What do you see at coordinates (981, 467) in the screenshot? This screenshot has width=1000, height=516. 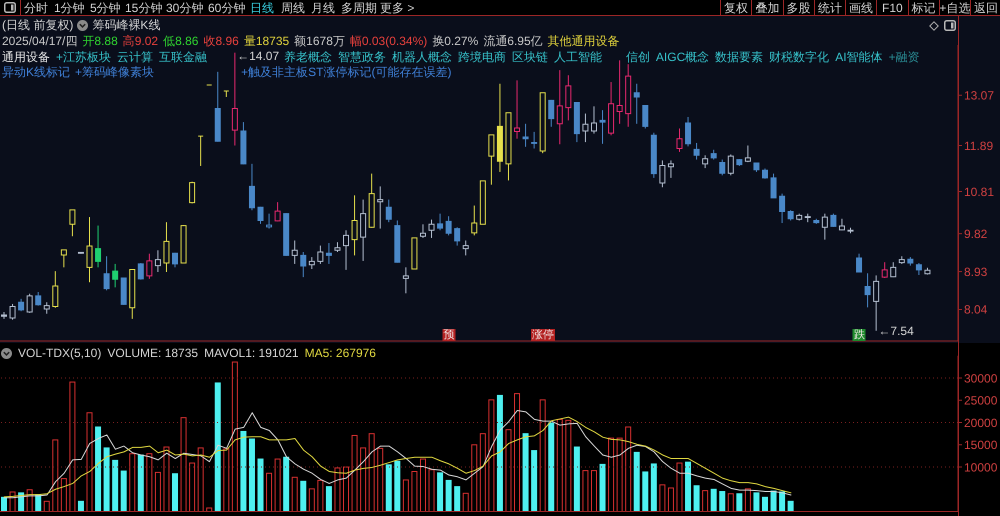 I see `y-tick-label: 10000` at bounding box center [981, 467].